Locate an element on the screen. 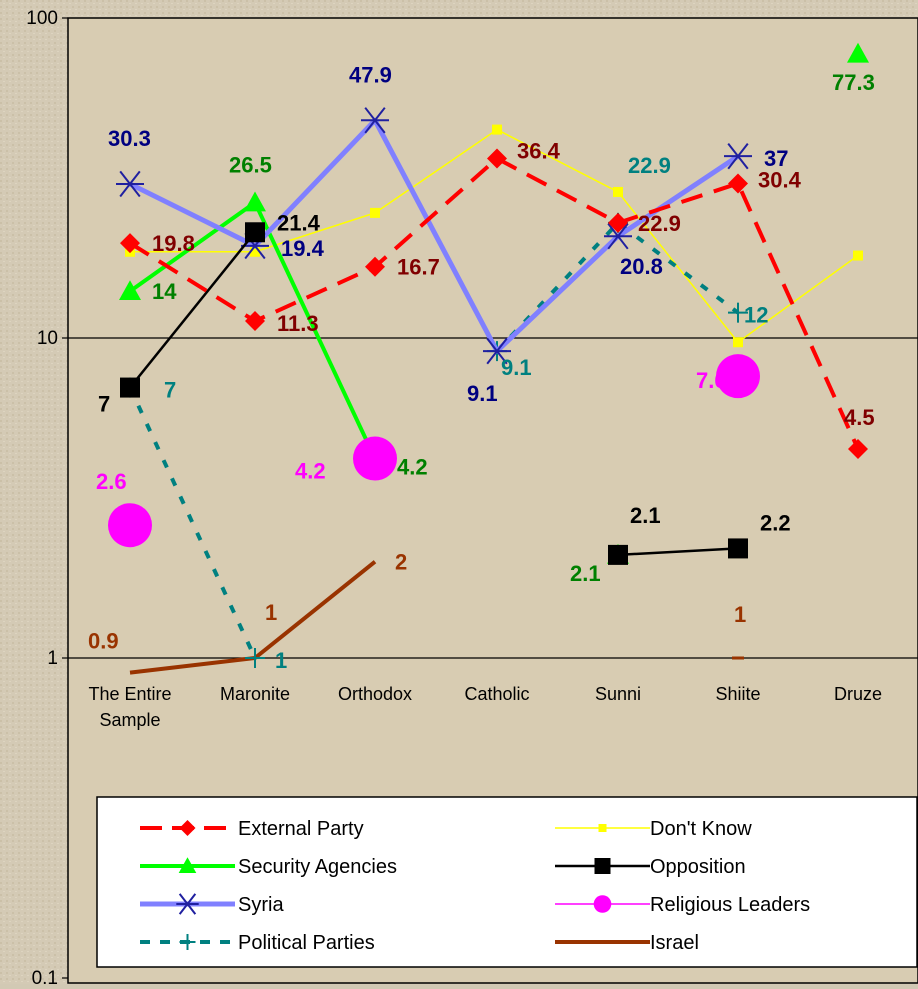 This screenshot has height=989, width=918. y-tick-label: 100 is located at coordinates (42, 18).